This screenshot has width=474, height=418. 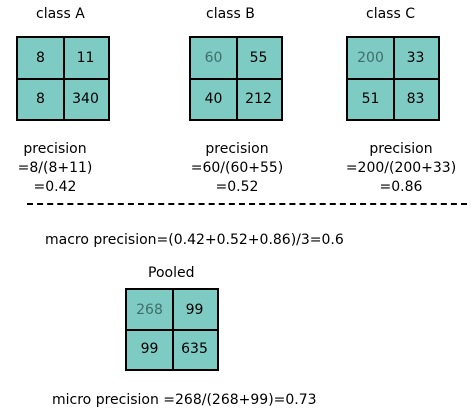 I want to click on pooled-title: Pooled, so click(x=171, y=273).